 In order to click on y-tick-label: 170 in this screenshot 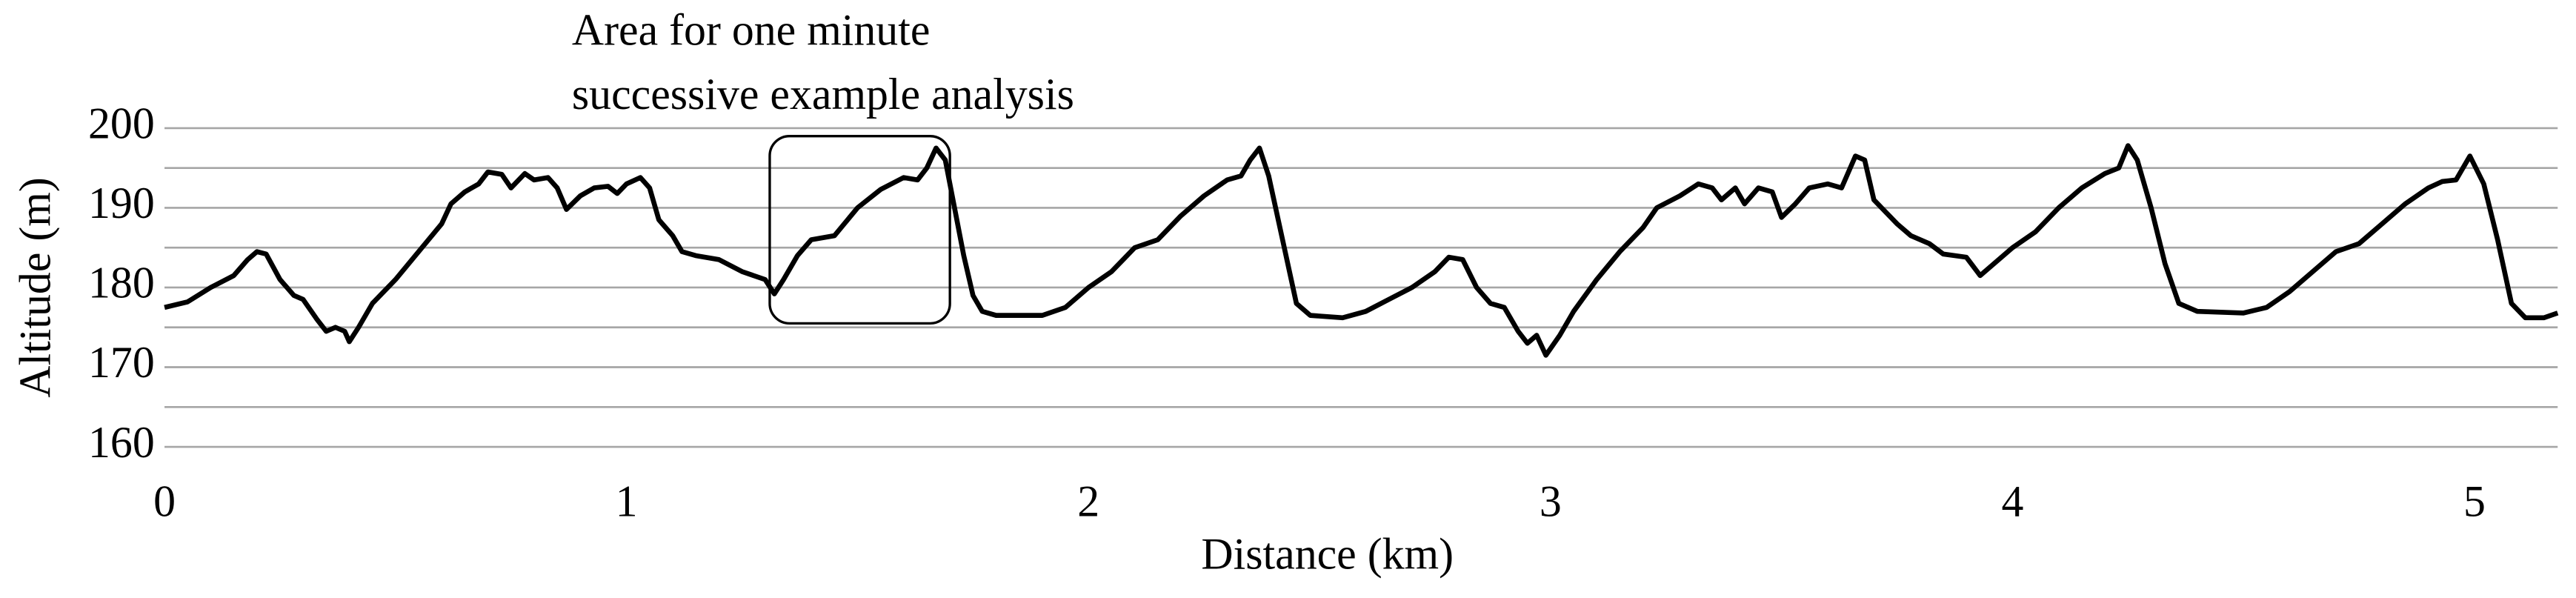, I will do `click(121, 362)`.